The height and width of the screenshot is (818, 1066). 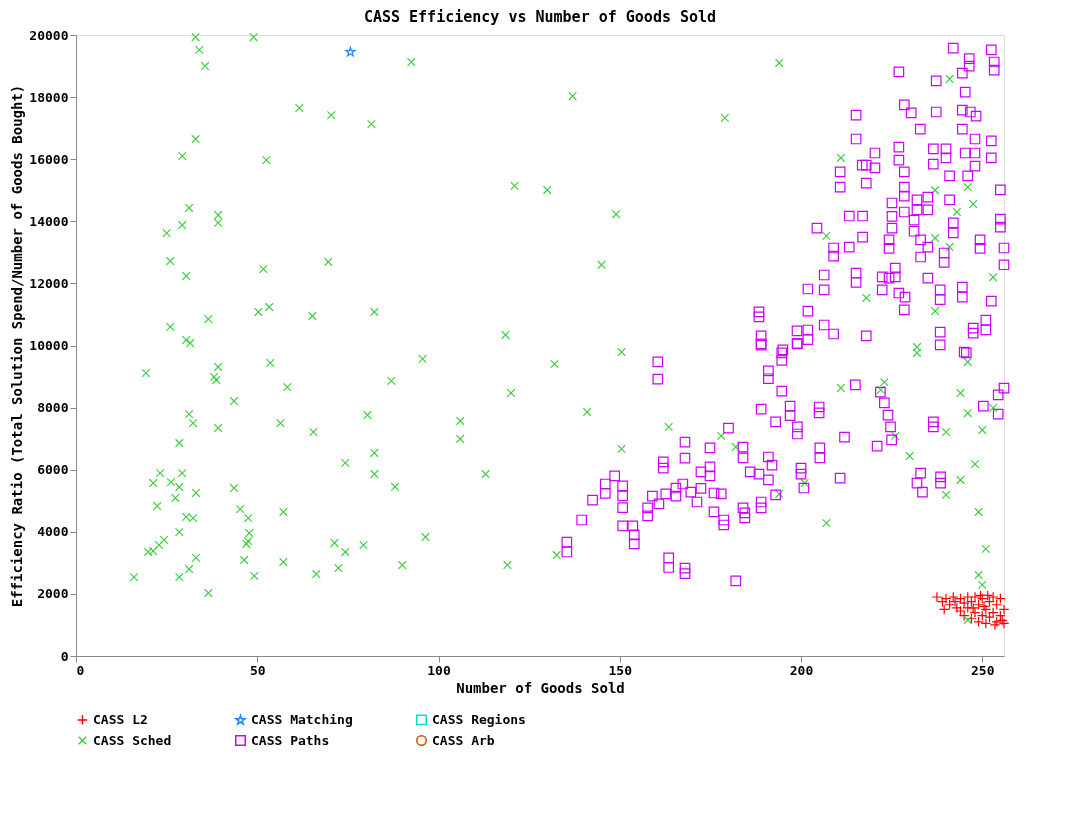 What do you see at coordinates (540, 17) in the screenshot?
I see `chart-title: CASS Efficiency vs Number of Goods Sold` at bounding box center [540, 17].